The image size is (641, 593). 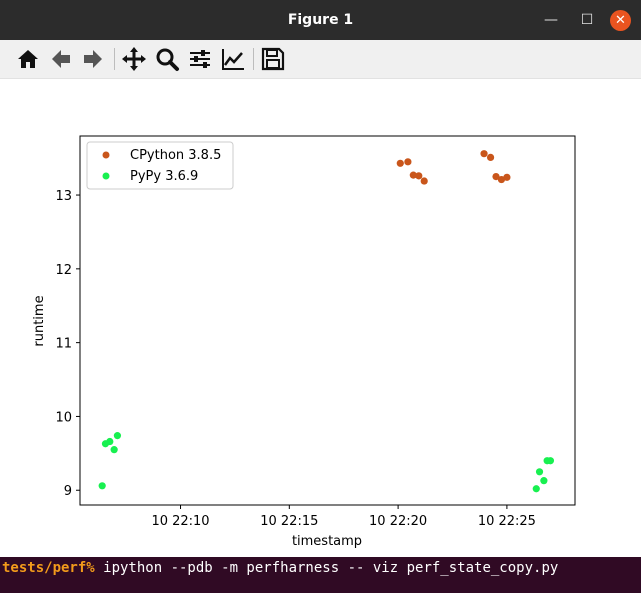 What do you see at coordinates (106, 176) in the screenshot?
I see `legend-marker-pypy` at bounding box center [106, 176].